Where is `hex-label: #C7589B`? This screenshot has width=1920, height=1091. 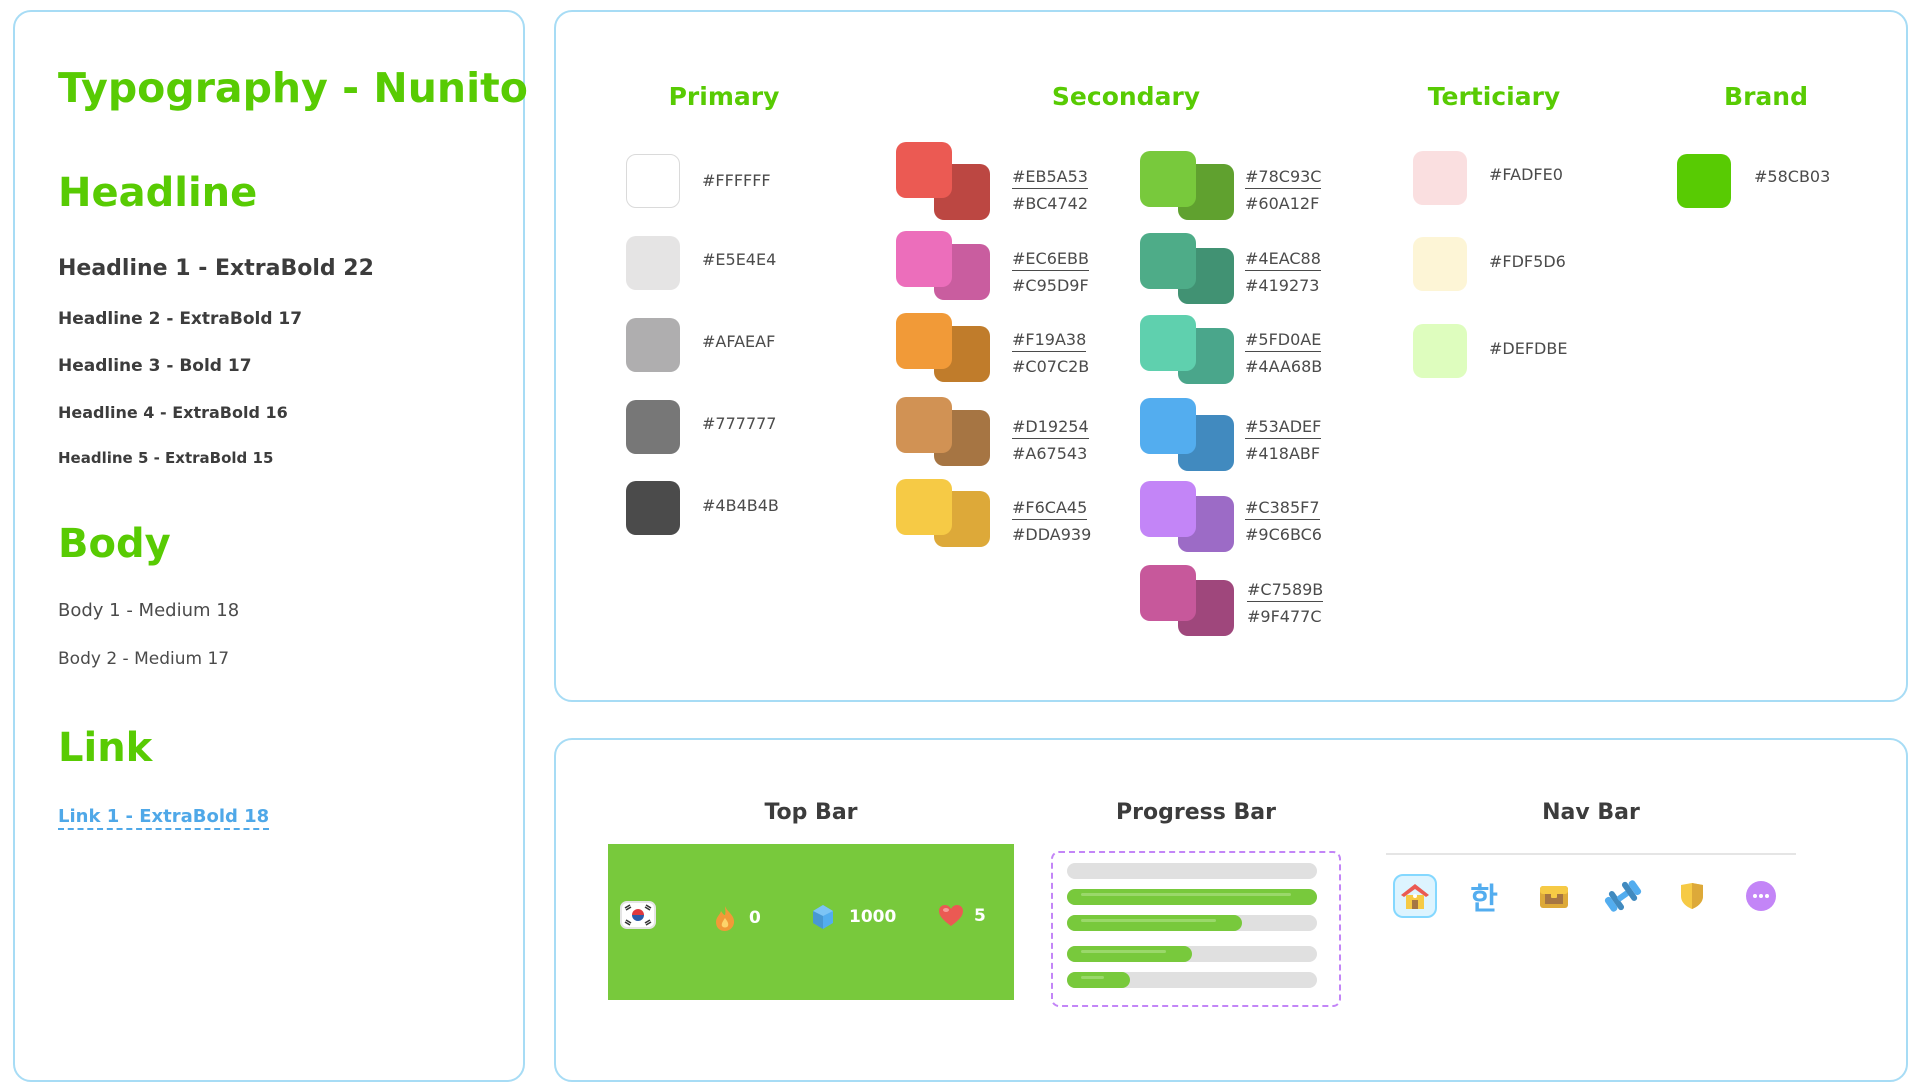 hex-label: #C7589B is located at coordinates (1285, 591).